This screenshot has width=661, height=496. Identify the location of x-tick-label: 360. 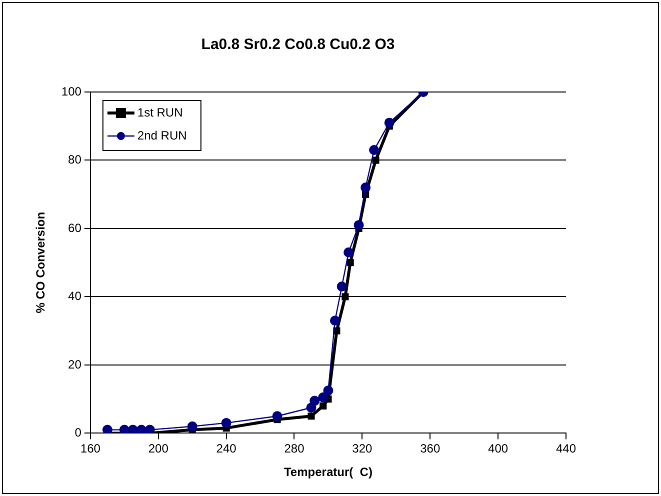
(430, 449).